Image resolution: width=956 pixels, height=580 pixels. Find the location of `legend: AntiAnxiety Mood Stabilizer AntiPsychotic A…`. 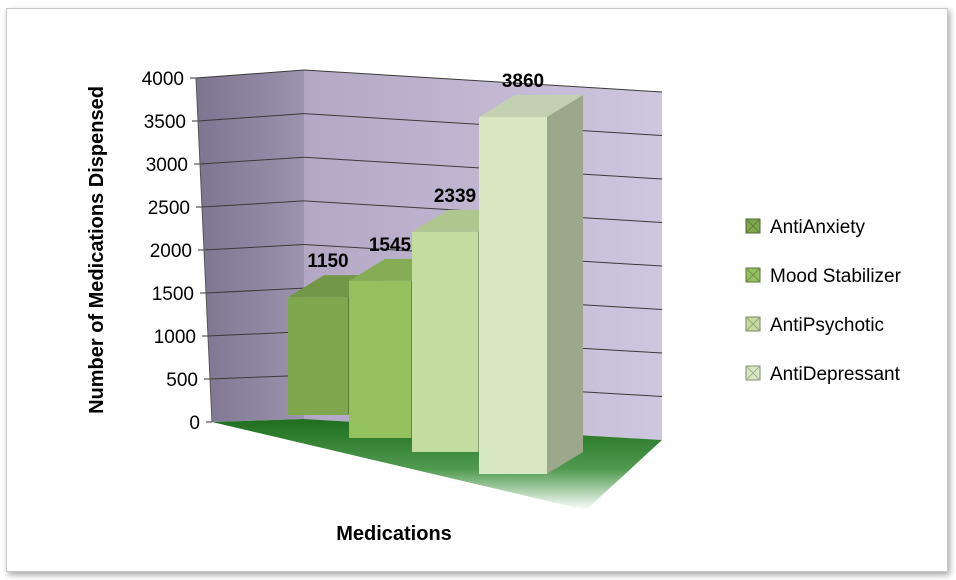

legend: AntiAnxiety Mood Stabilizer AntiPsychotic A… is located at coordinates (823, 301).